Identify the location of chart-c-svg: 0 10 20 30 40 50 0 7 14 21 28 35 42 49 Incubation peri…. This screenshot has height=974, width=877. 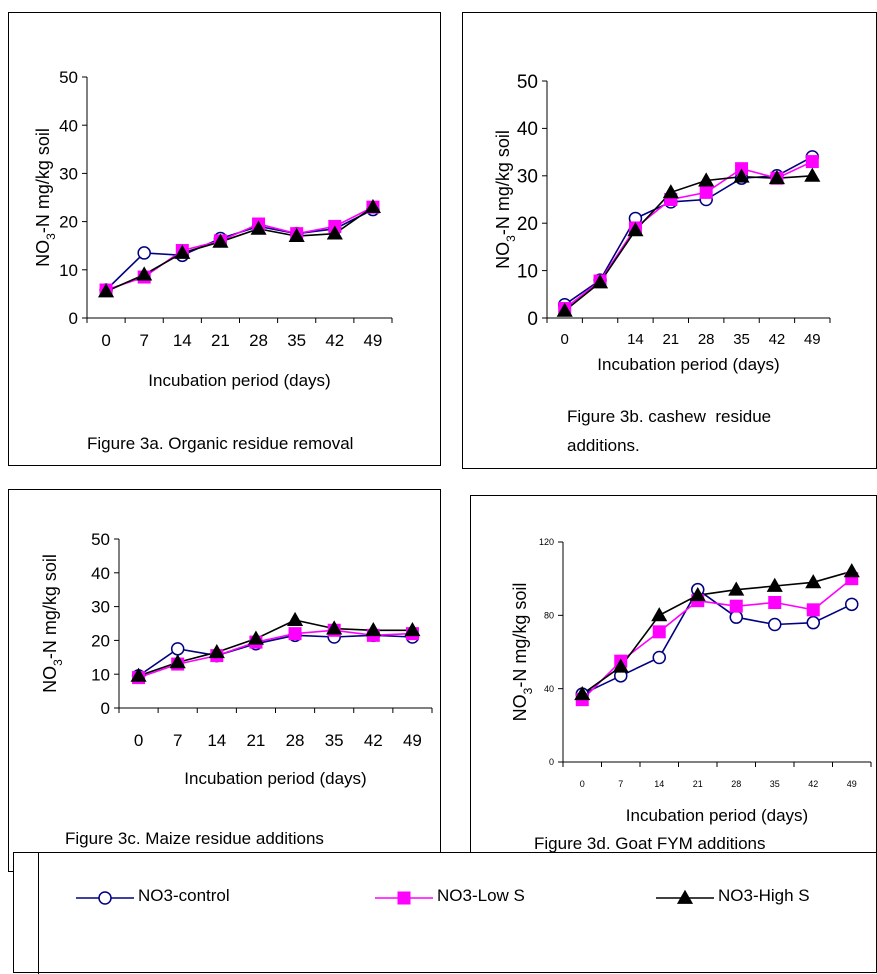
(236, 659).